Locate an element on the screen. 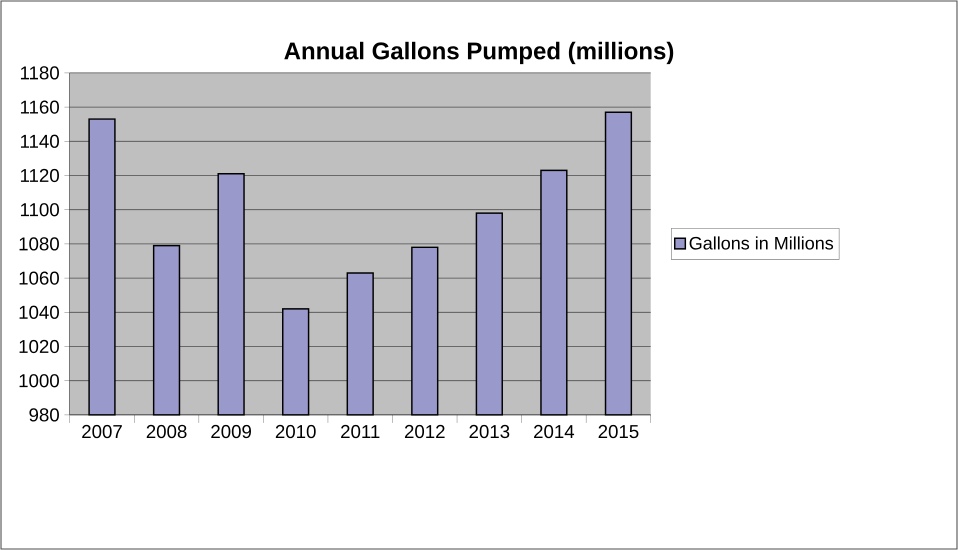 This screenshot has width=958, height=550. x-tick-label: 2007 is located at coordinates (102, 431).